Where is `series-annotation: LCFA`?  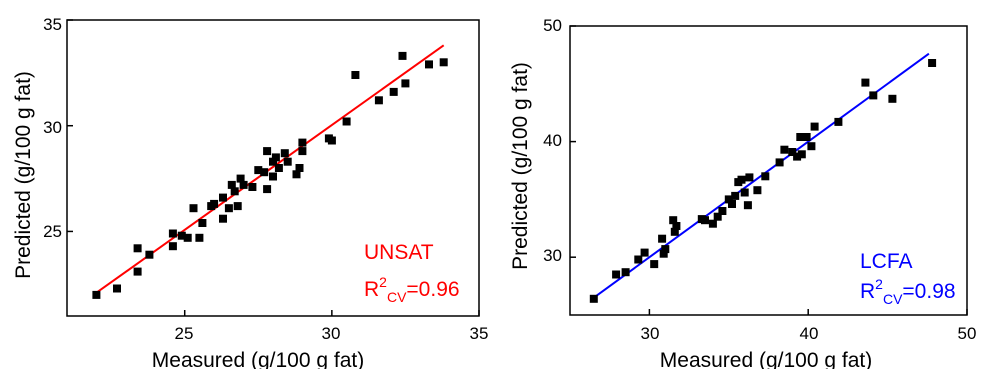 series-annotation: LCFA is located at coordinates (886, 261).